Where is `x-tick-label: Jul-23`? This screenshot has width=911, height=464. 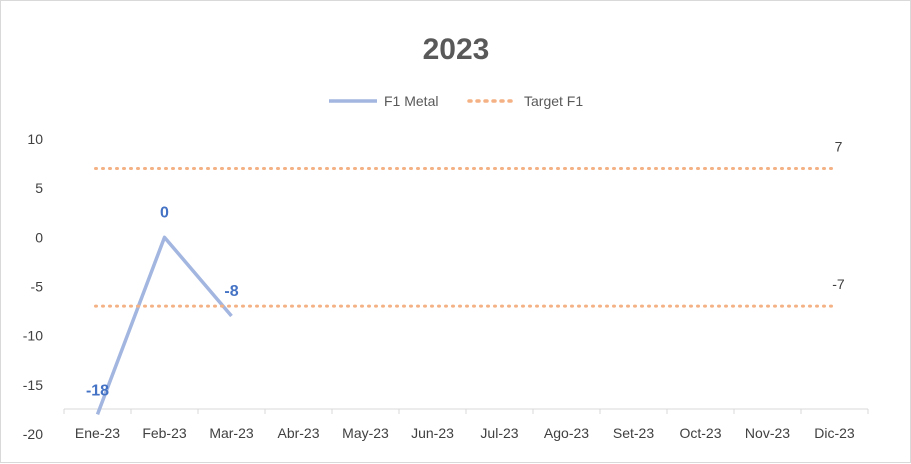 x-tick-label: Jul-23 is located at coordinates (499, 433).